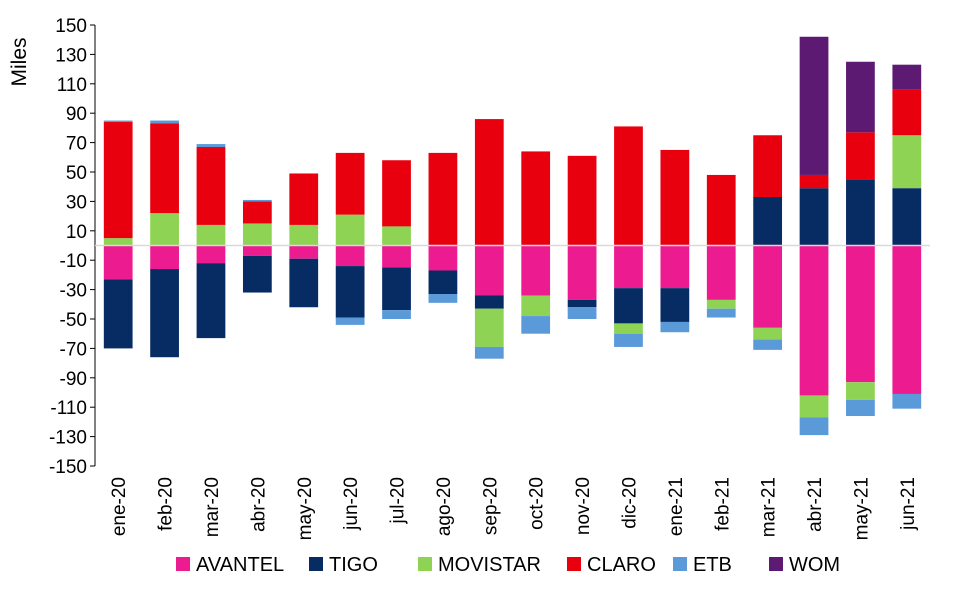 The image size is (960, 602). What do you see at coordinates (258, 504) in the screenshot?
I see `x-tick-label: abr-20` at bounding box center [258, 504].